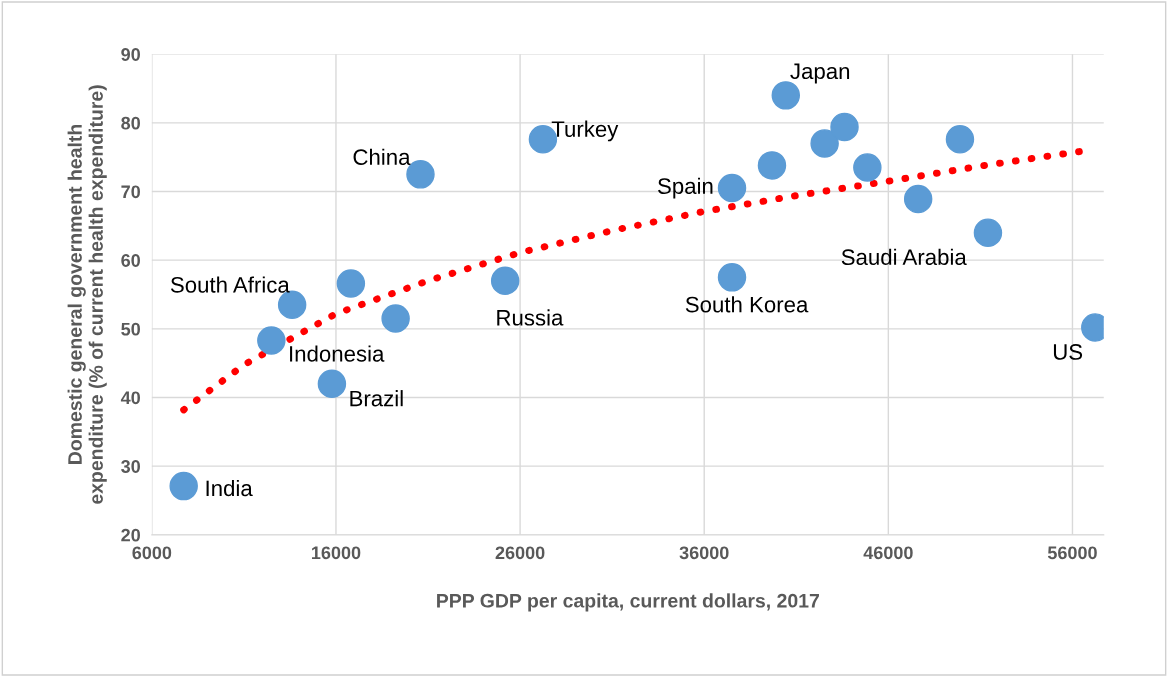  What do you see at coordinates (382, 157) in the screenshot?
I see `annotation: China` at bounding box center [382, 157].